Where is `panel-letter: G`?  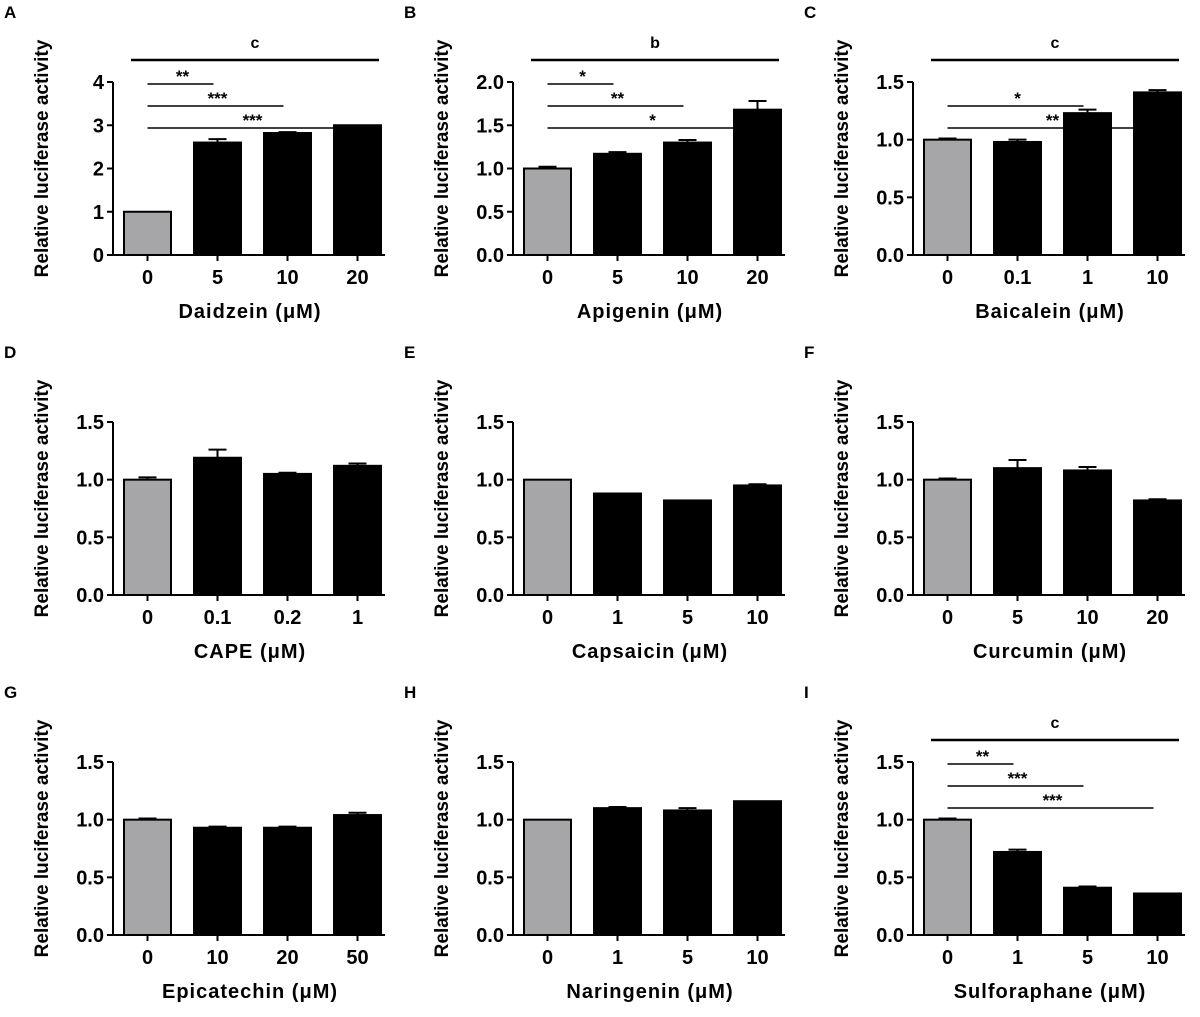 panel-letter: G is located at coordinates (10, 692).